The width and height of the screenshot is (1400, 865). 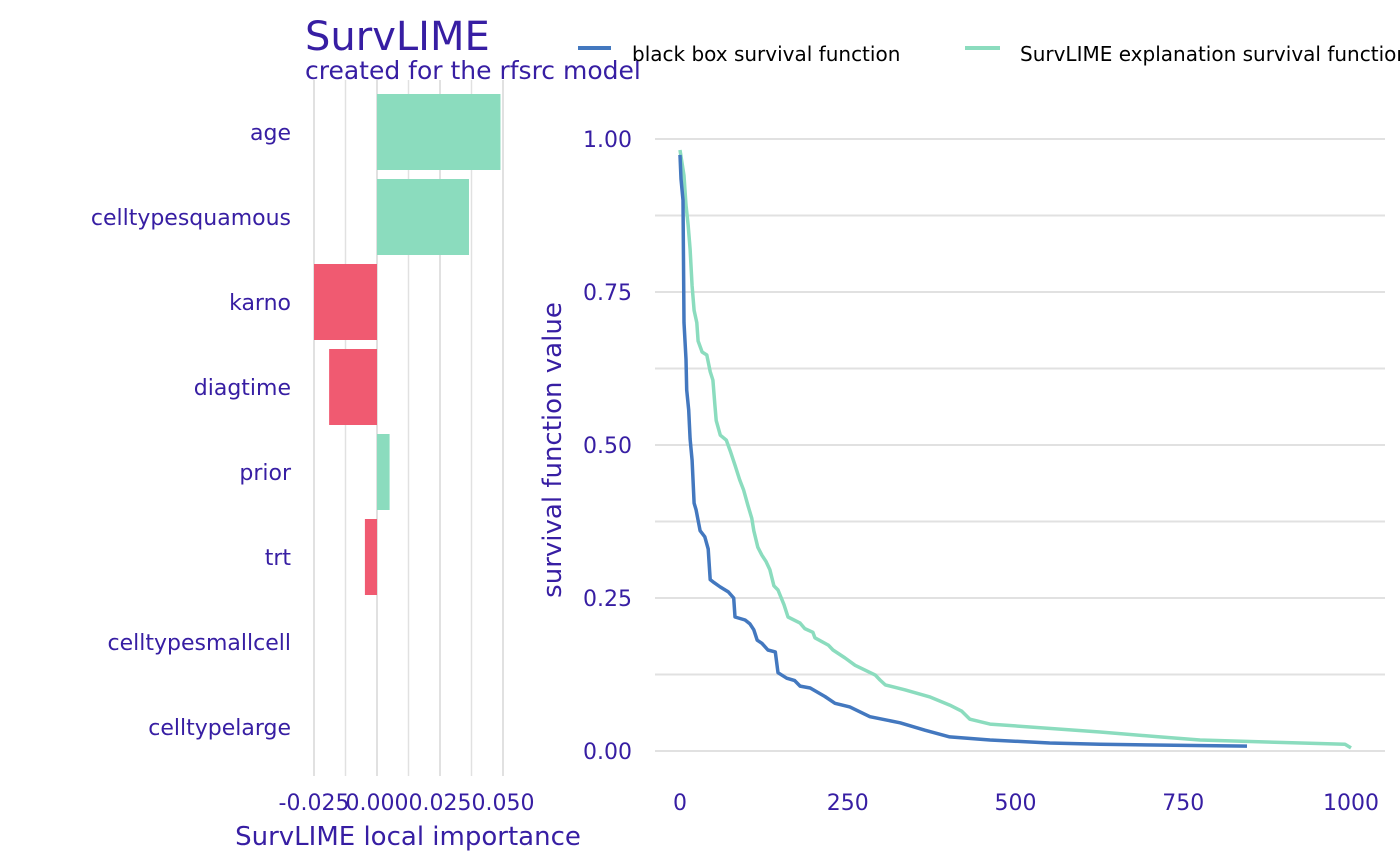 I want to click on category-label: karno, so click(x=260, y=303).